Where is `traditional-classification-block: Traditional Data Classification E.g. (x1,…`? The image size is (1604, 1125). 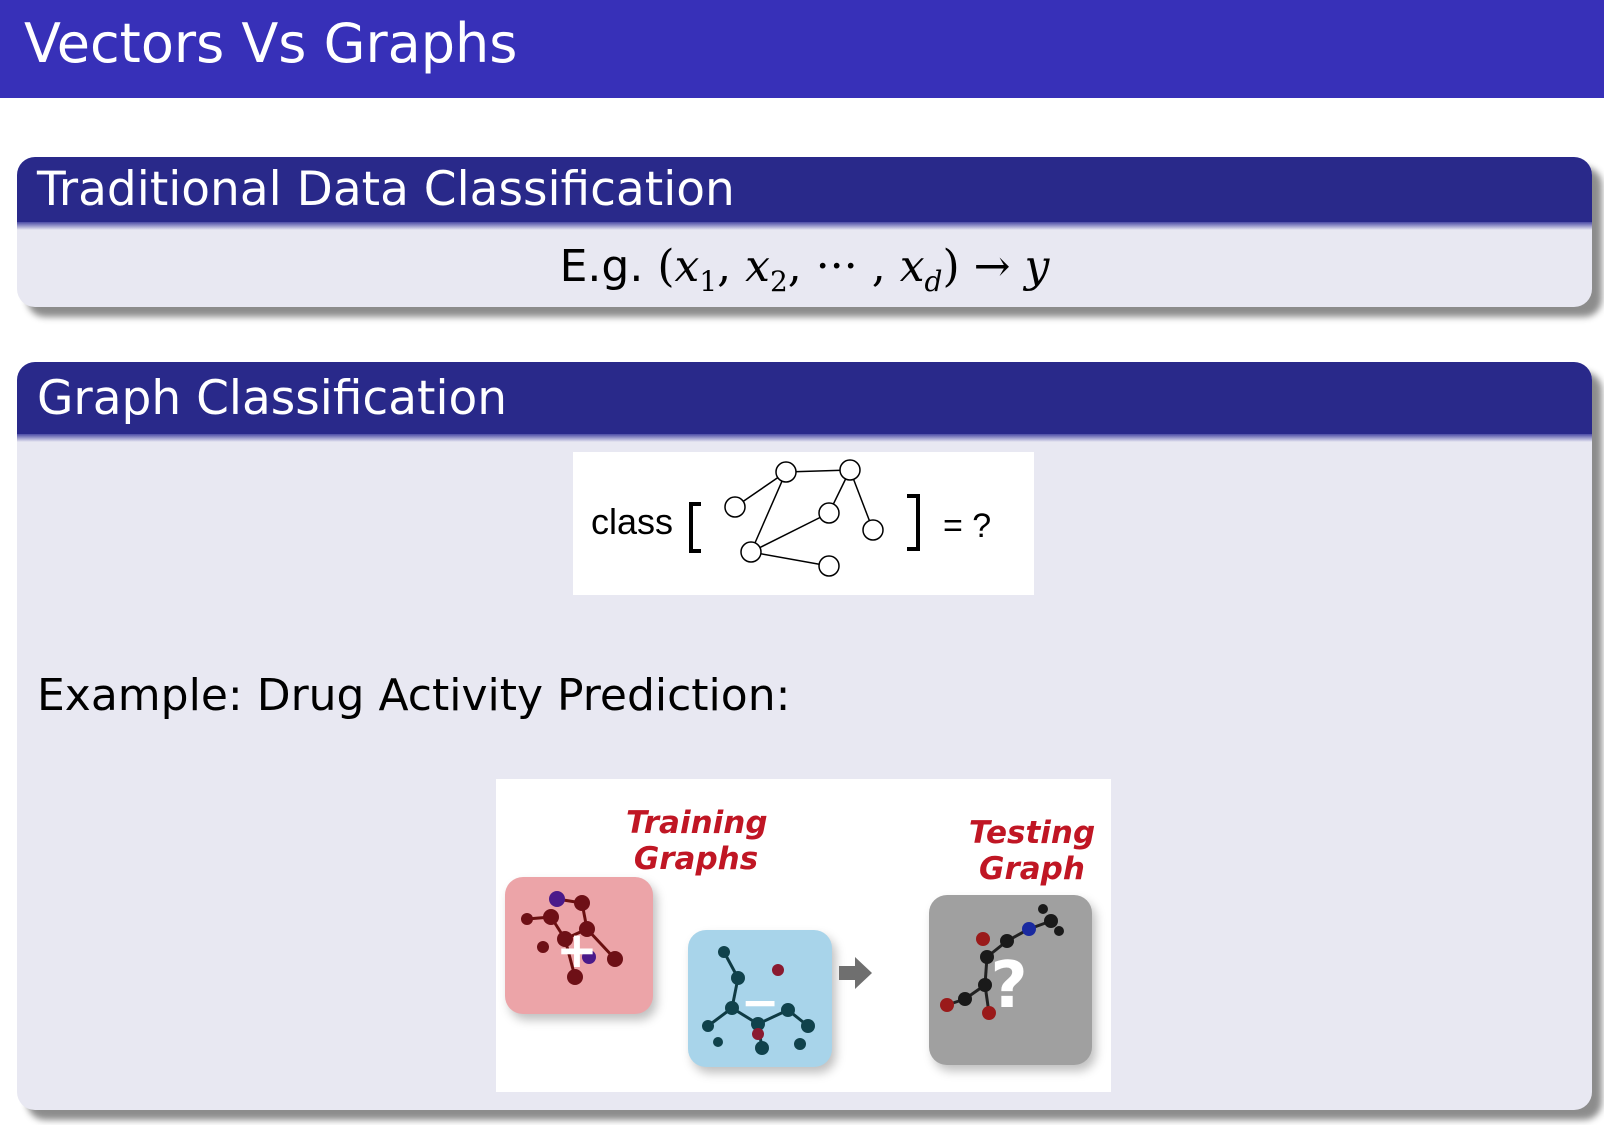 traditional-classification-block: Traditional Data Classification E.g. (x1,… is located at coordinates (804, 232).